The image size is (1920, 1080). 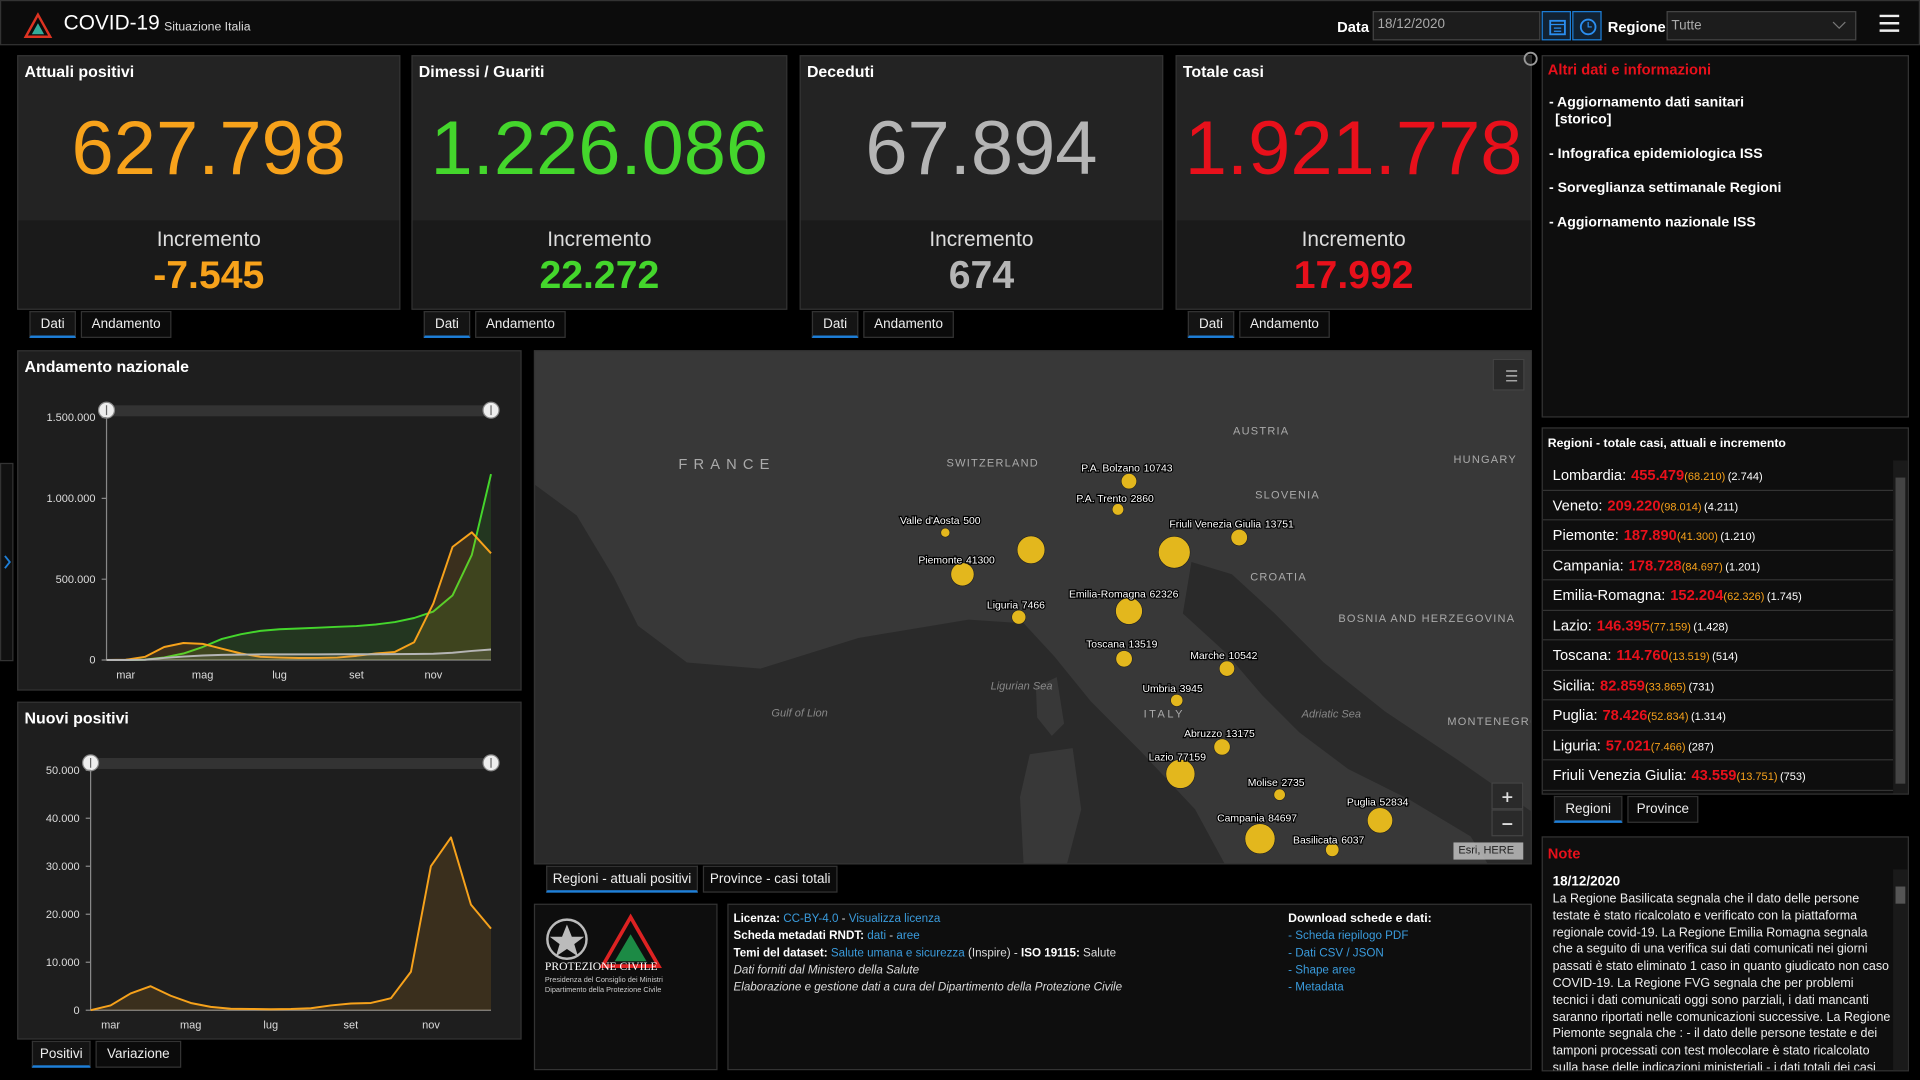 What do you see at coordinates (207, 27) in the screenshot?
I see `app-subtitle: Situazione Italia` at bounding box center [207, 27].